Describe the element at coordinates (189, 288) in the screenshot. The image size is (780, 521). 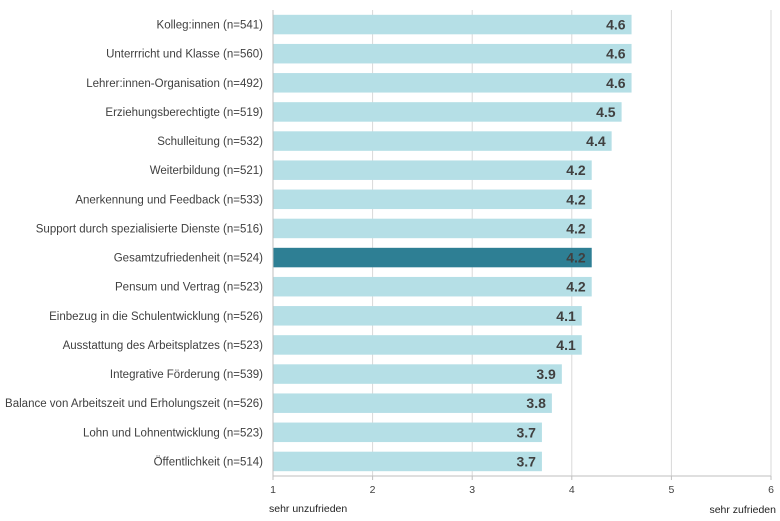
I see `category-label: Pensum und Vertrag (n=523)` at that location.